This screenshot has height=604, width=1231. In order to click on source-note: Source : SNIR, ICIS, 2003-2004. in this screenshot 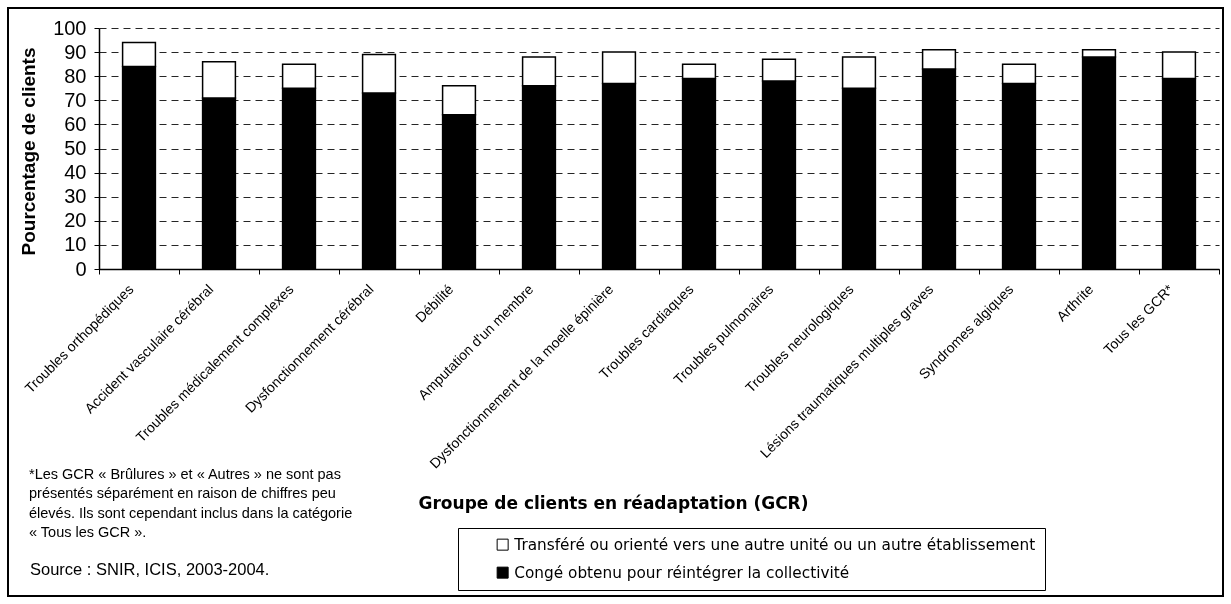, I will do `click(150, 569)`.